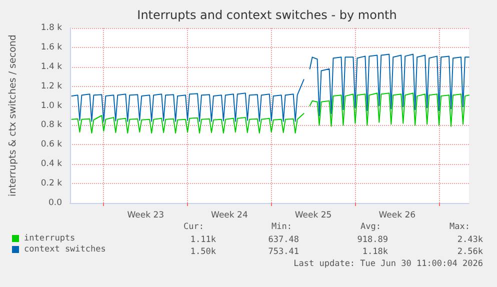 The image size is (497, 287). I want to click on text: Min:, so click(282, 227).